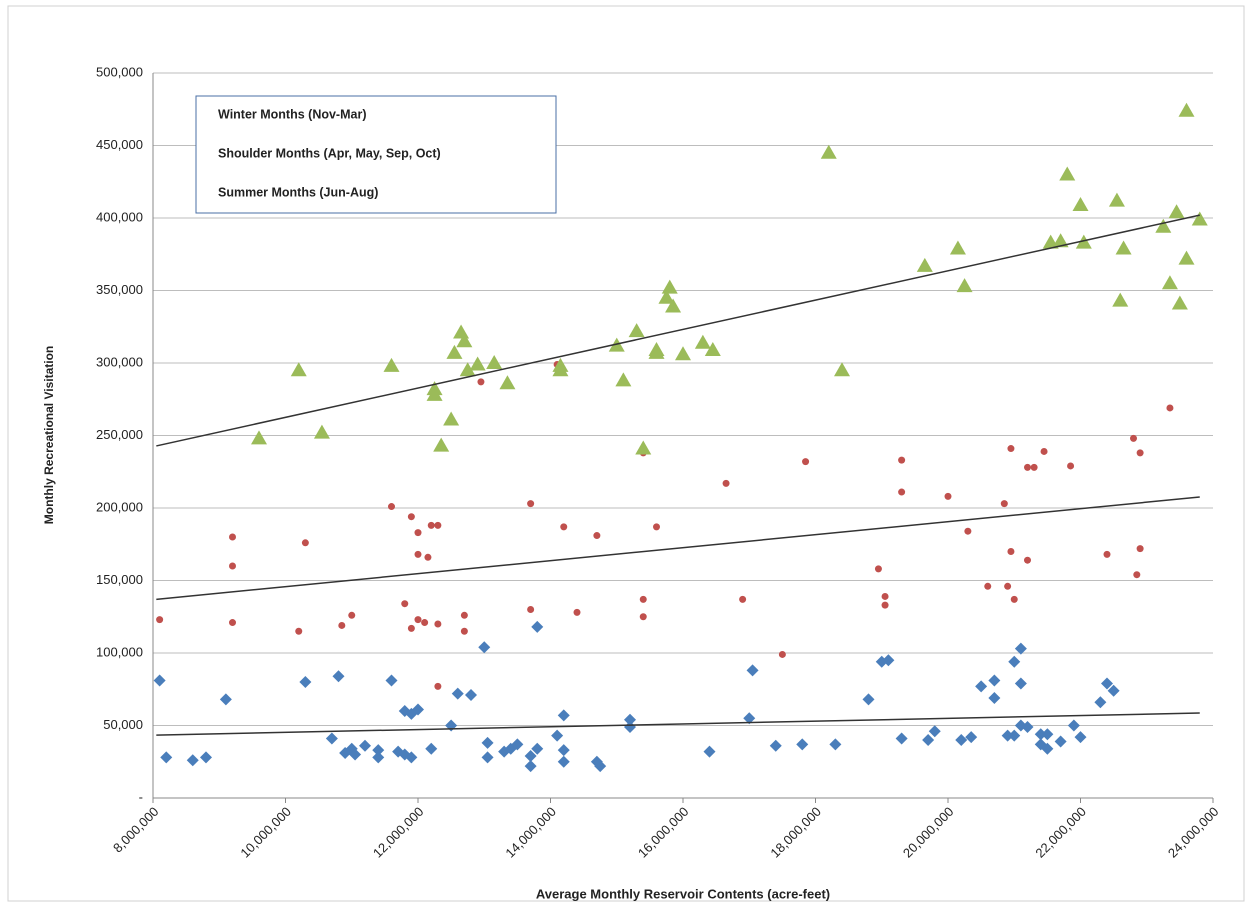  What do you see at coordinates (928, 832) in the screenshot?
I see `x-tick-label: 20,000,000` at bounding box center [928, 832].